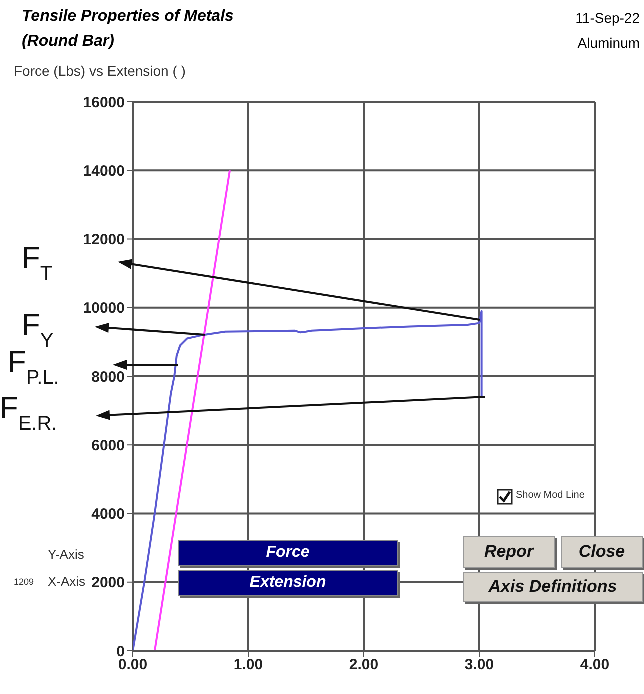 The width and height of the screenshot is (644, 694). I want to click on annotation: Show Mod Line, so click(550, 495).